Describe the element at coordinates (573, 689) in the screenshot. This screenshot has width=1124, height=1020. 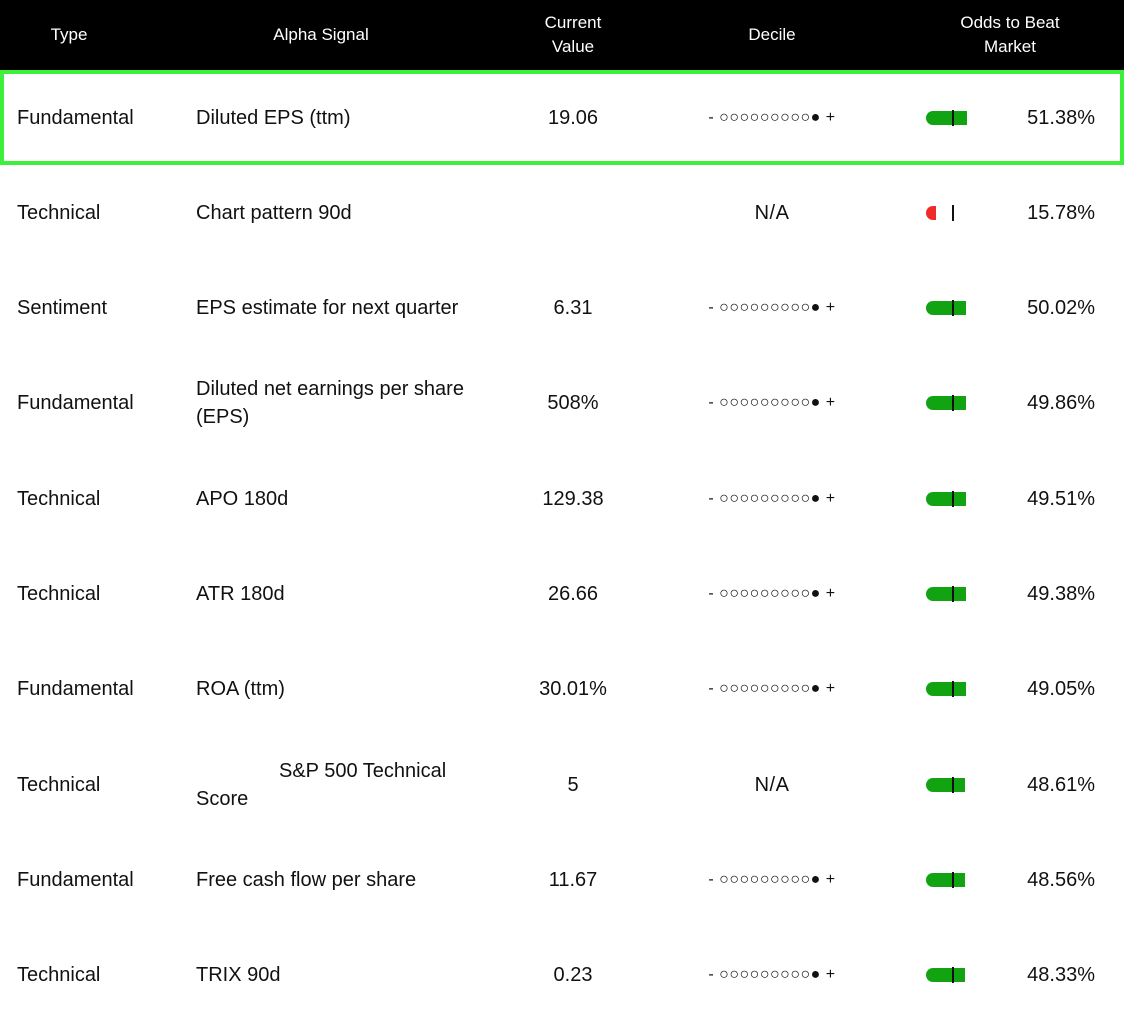
I see `cell-current-value: 30.01%` at that location.